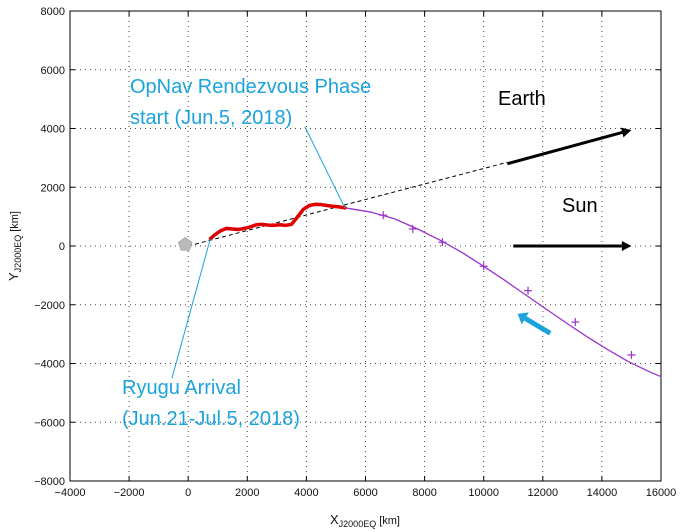  Describe the element at coordinates (334, 519) in the screenshot. I see `x-axis-label-main: X` at that location.